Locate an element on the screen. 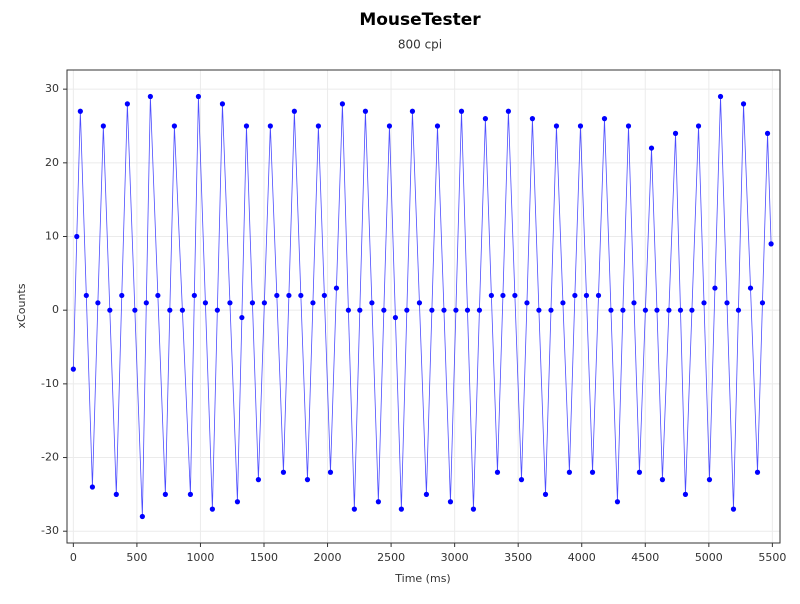 The height and width of the screenshot is (604, 800). x-tick-label: 2000 is located at coordinates (328, 557).